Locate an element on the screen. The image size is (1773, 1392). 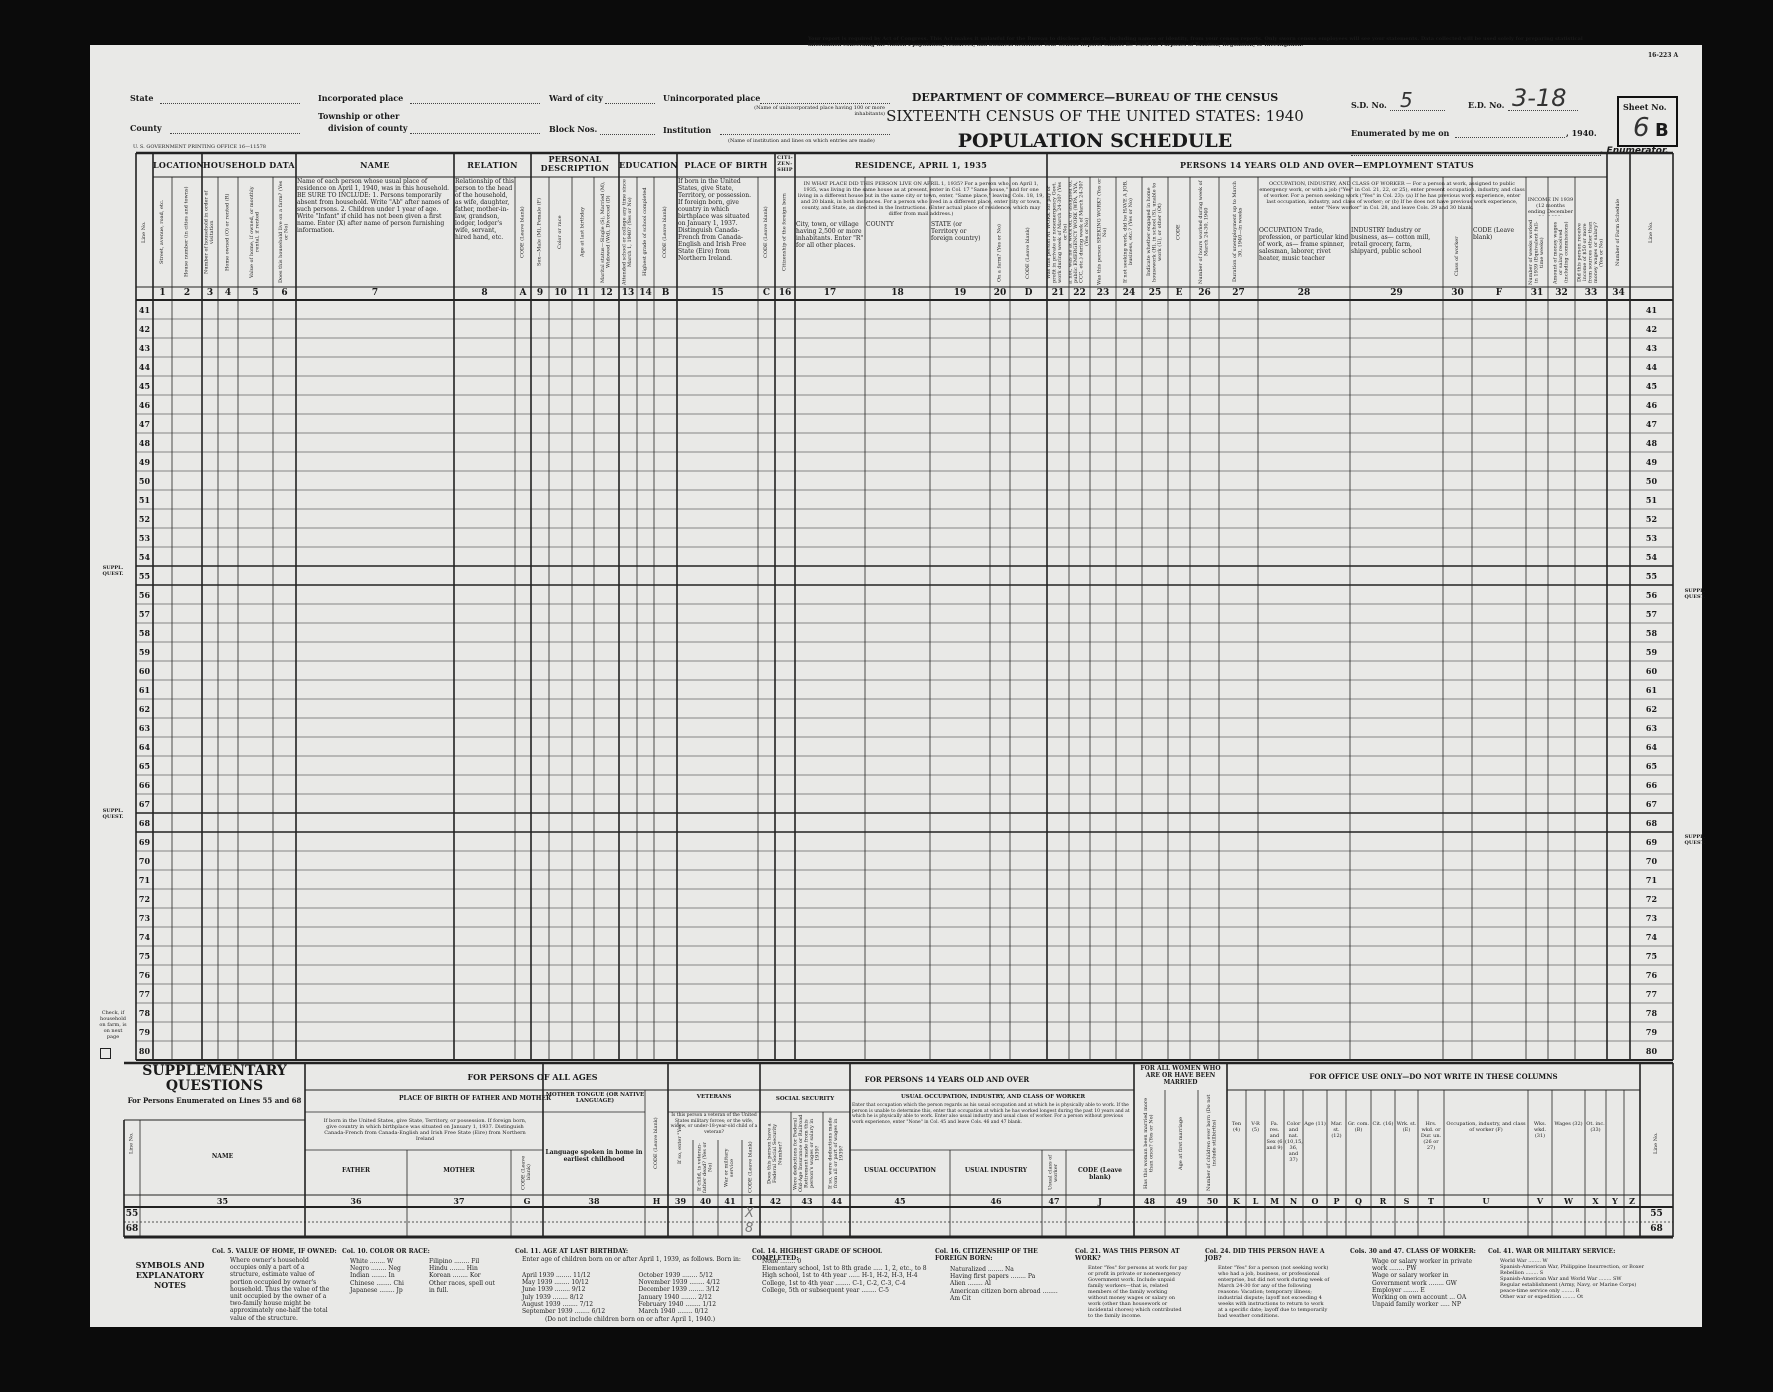
line-number-left: 68 is located at coordinates (144, 823).